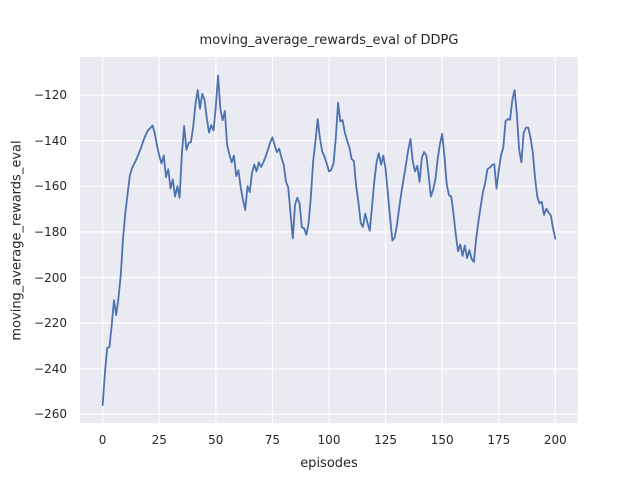 The width and height of the screenshot is (640, 480). What do you see at coordinates (50, 95) in the screenshot?
I see `y-tick-label: −120` at bounding box center [50, 95].